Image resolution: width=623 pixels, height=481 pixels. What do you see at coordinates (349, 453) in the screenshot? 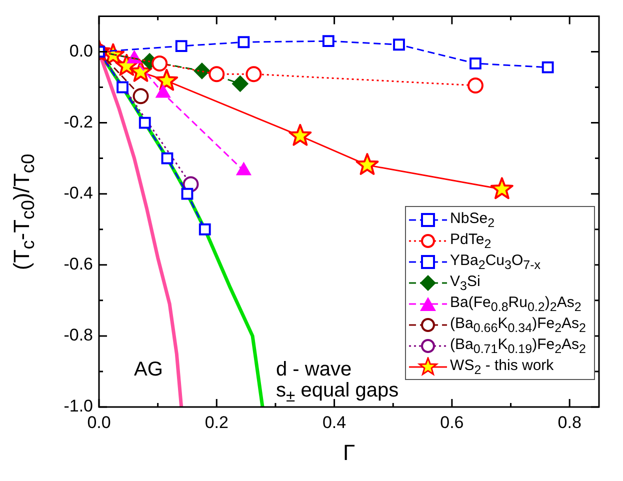
I see `x-axis-title: Γ` at bounding box center [349, 453].